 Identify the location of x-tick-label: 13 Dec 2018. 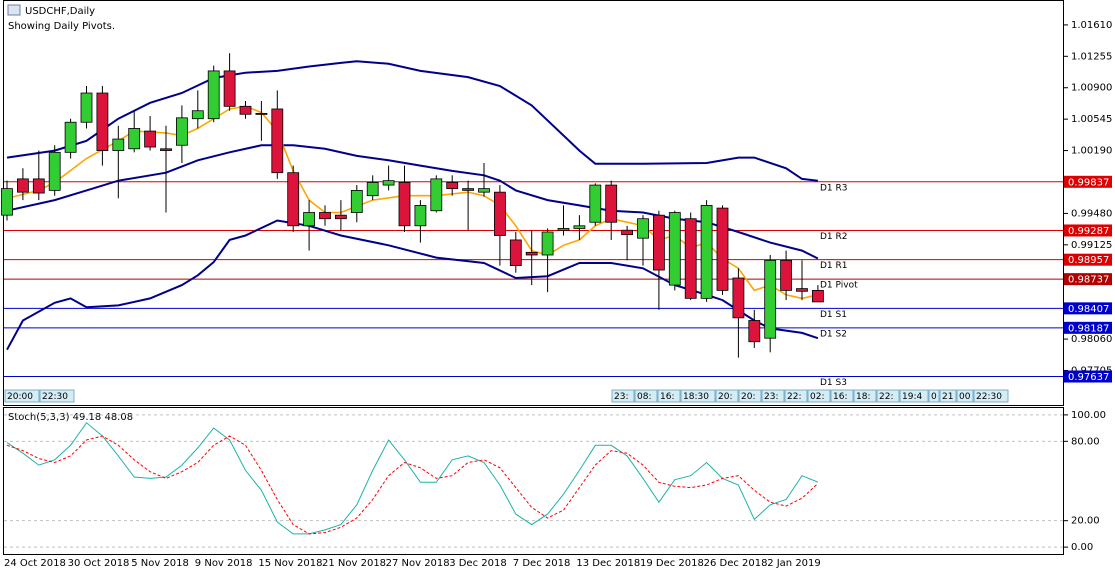
(608, 563).